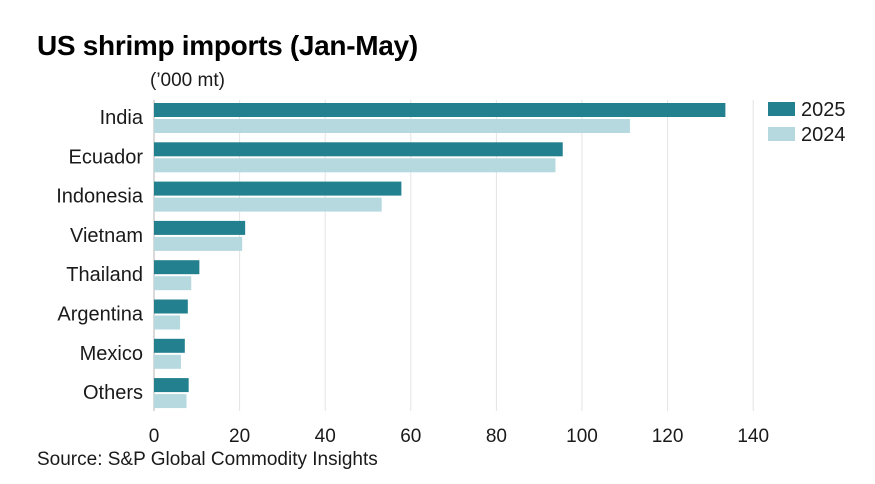 The image size is (875, 484). Describe the element at coordinates (668, 436) in the screenshot. I see `x-tick-label: 120` at that location.